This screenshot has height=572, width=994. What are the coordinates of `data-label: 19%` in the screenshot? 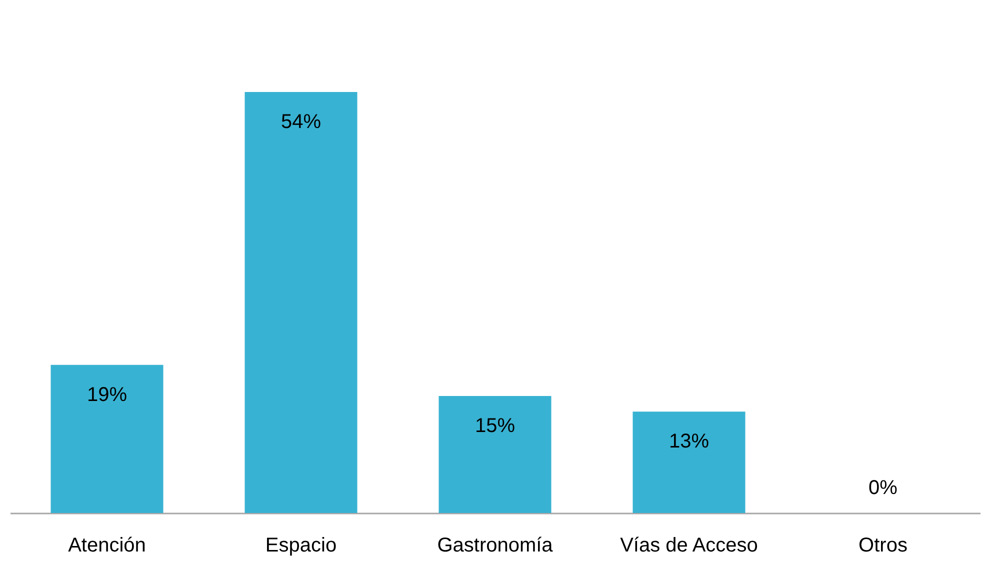 It's located at (107, 395).